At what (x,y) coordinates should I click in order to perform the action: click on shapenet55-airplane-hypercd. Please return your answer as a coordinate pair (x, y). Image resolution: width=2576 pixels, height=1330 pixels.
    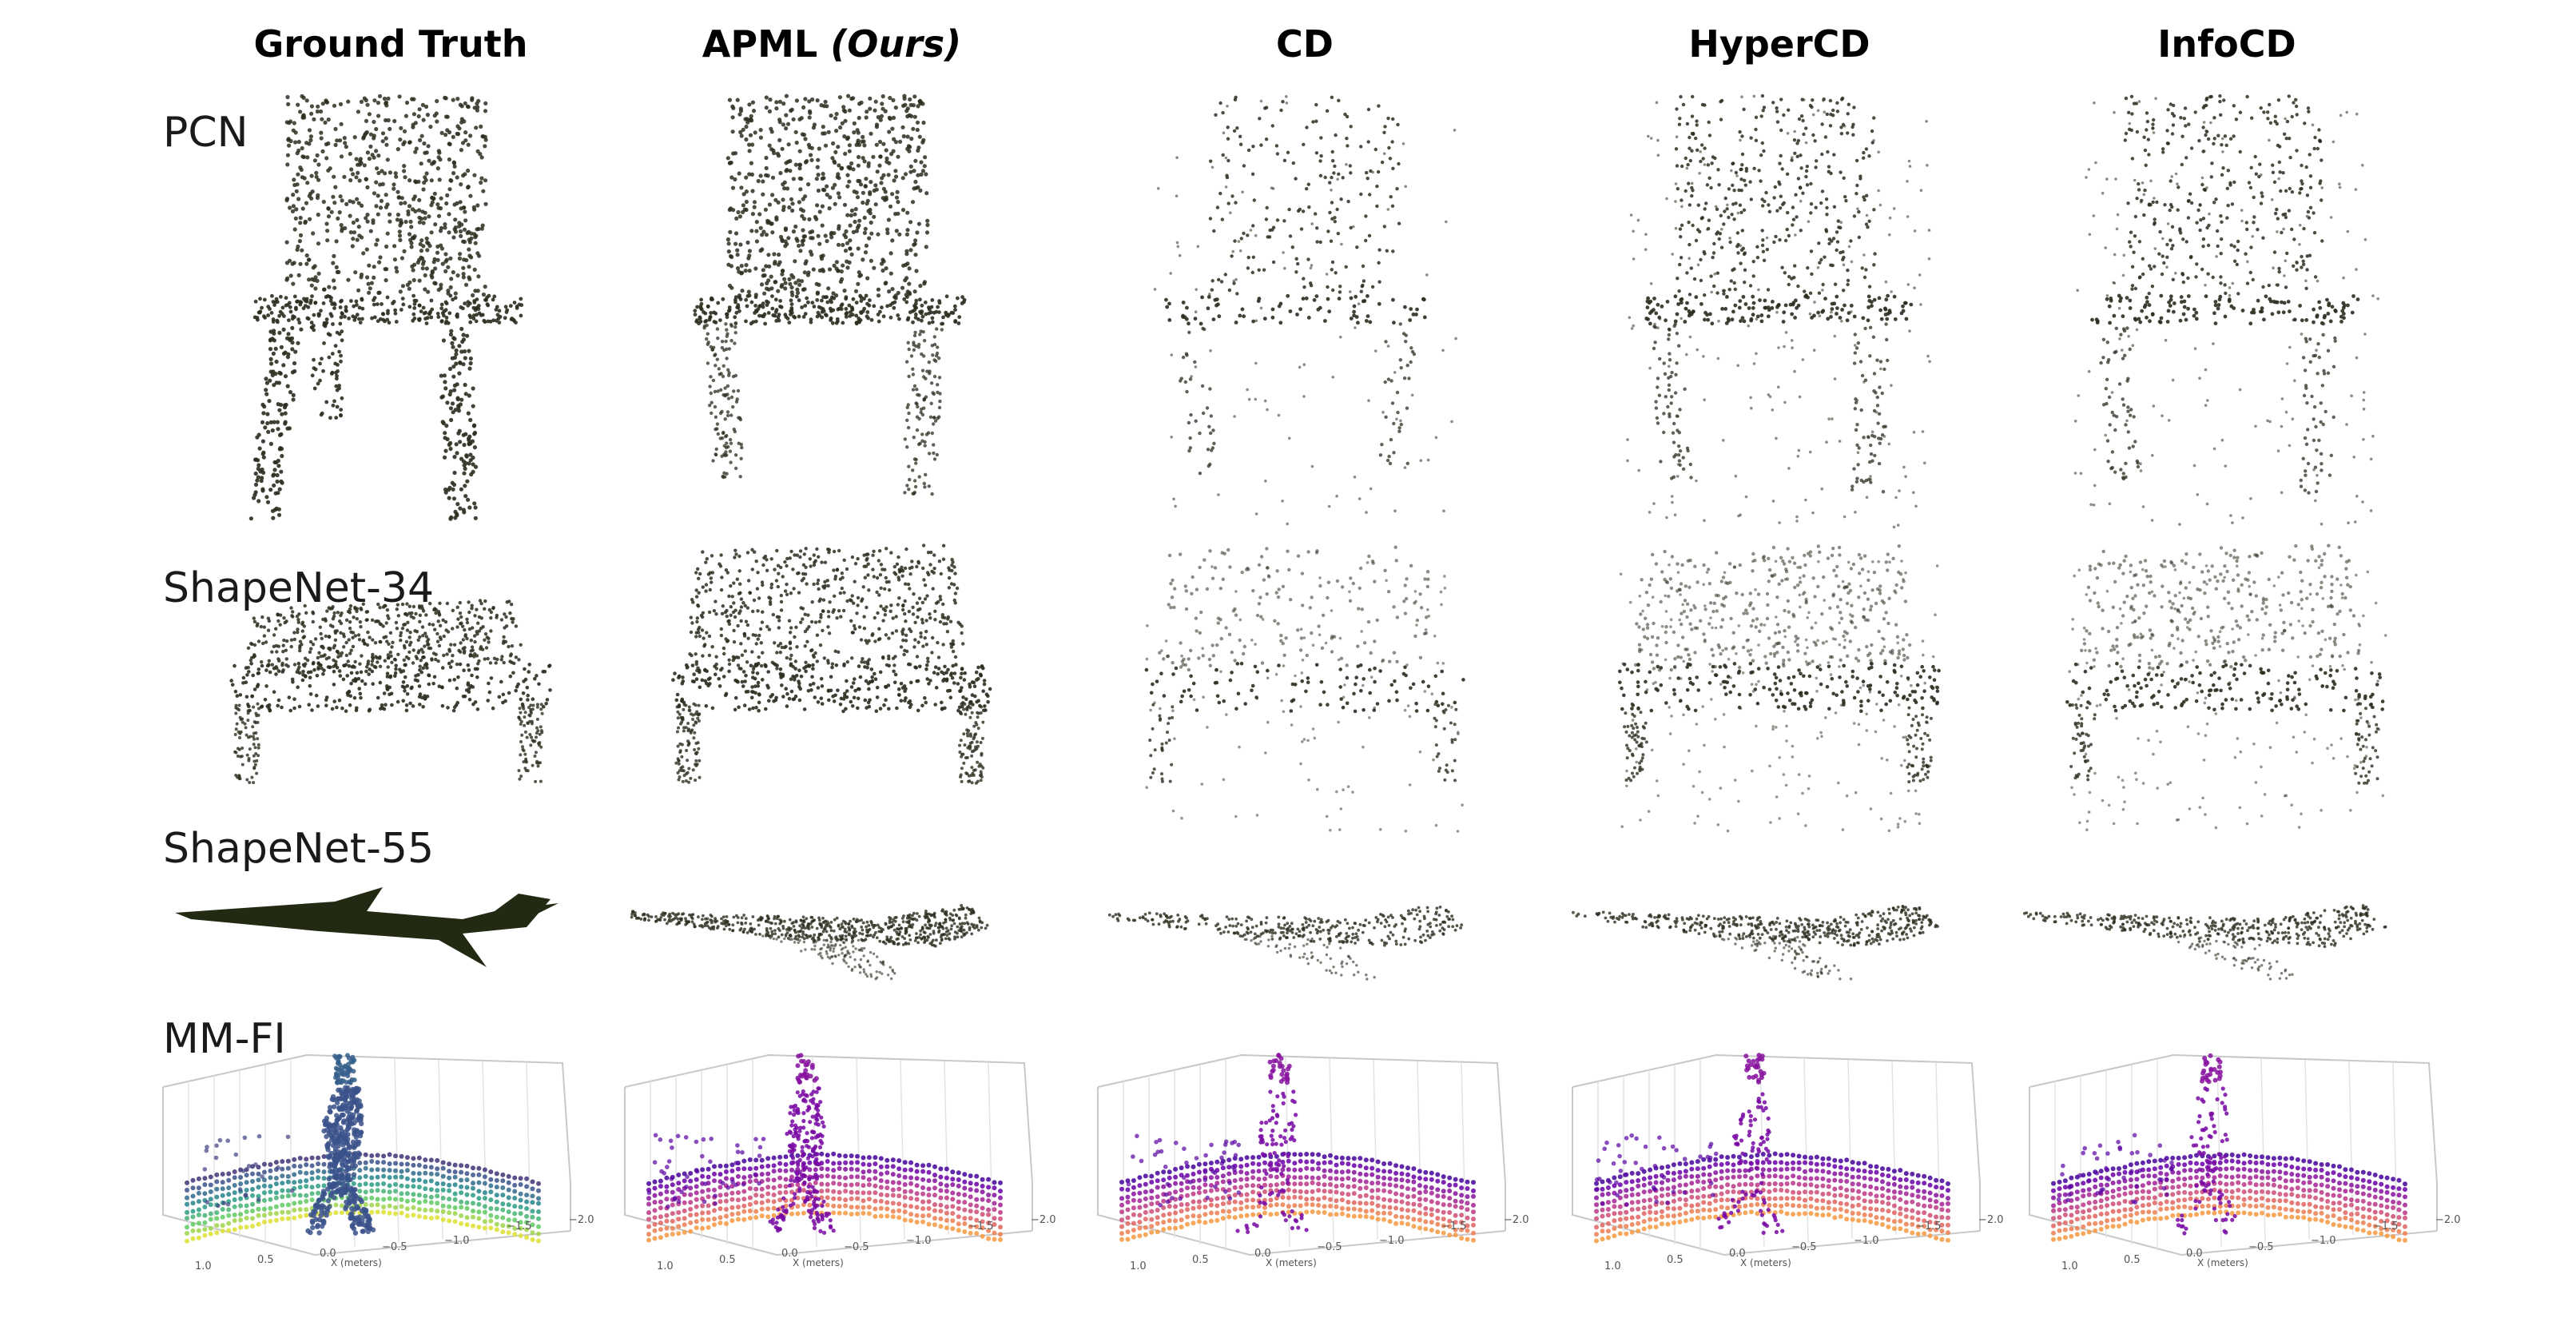
    Looking at the image, I should click on (1755, 943).